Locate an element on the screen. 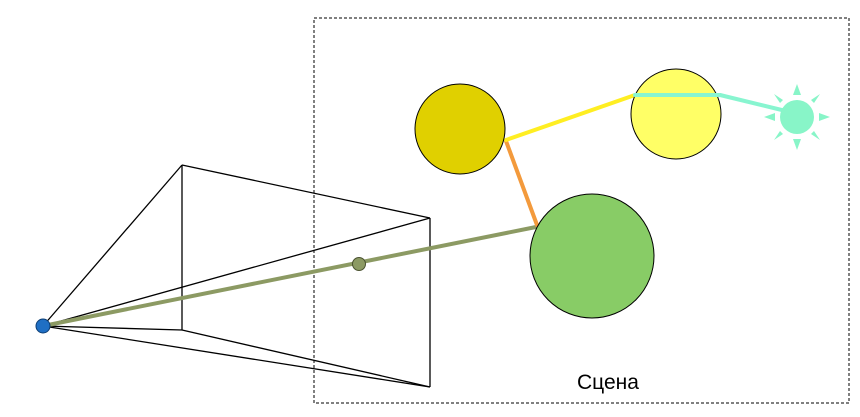  frustum-edge-bottom is located at coordinates (236, 356).